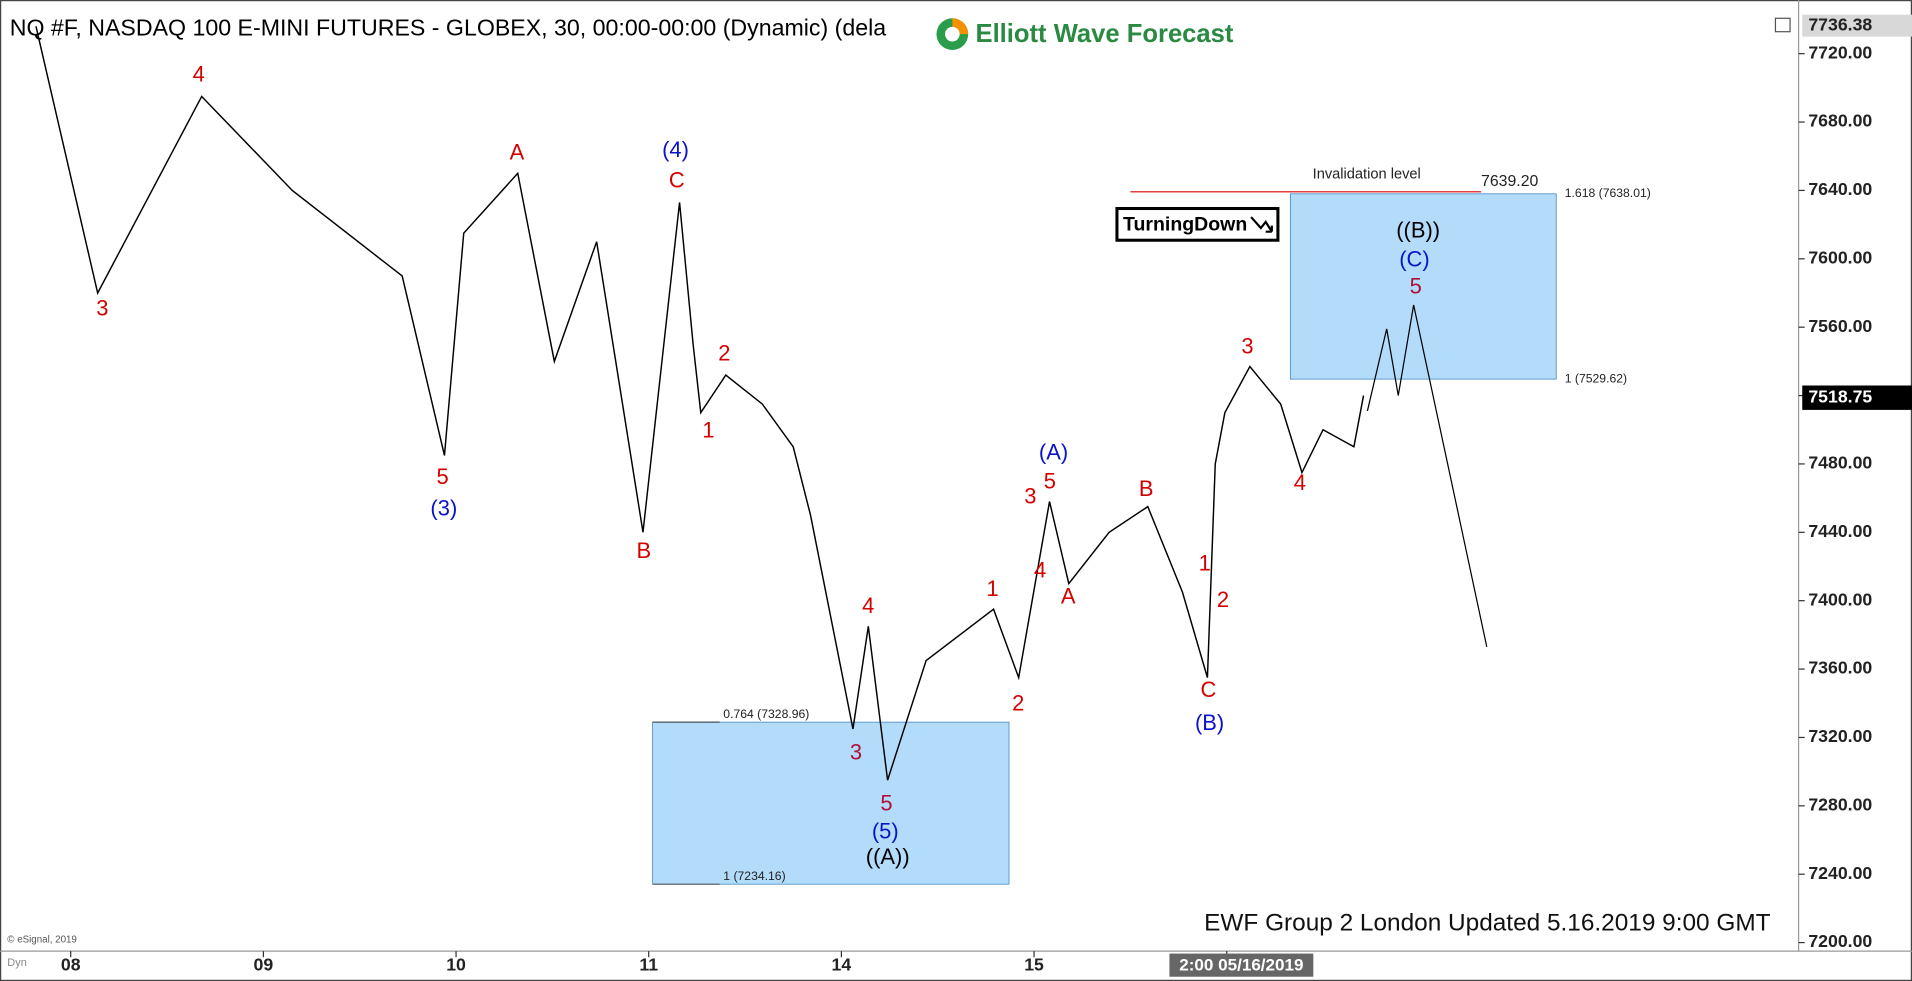 The width and height of the screenshot is (1912, 981). What do you see at coordinates (1840, 52) in the screenshot?
I see `y-tick-label: 7720.00` at bounding box center [1840, 52].